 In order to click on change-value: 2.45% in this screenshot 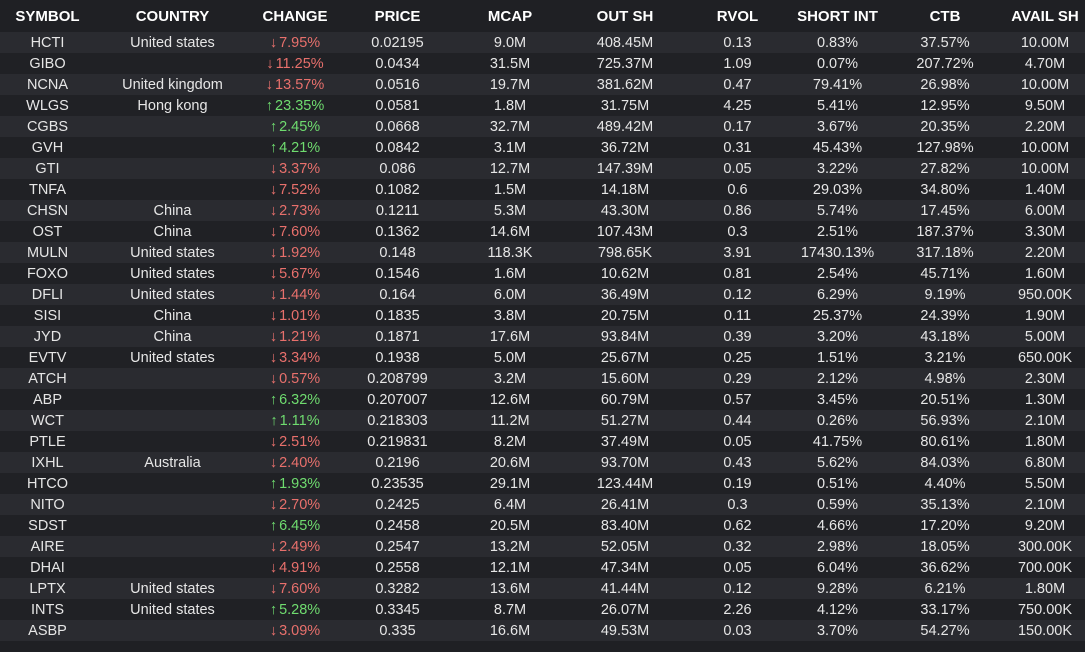, I will do `click(300, 126)`.